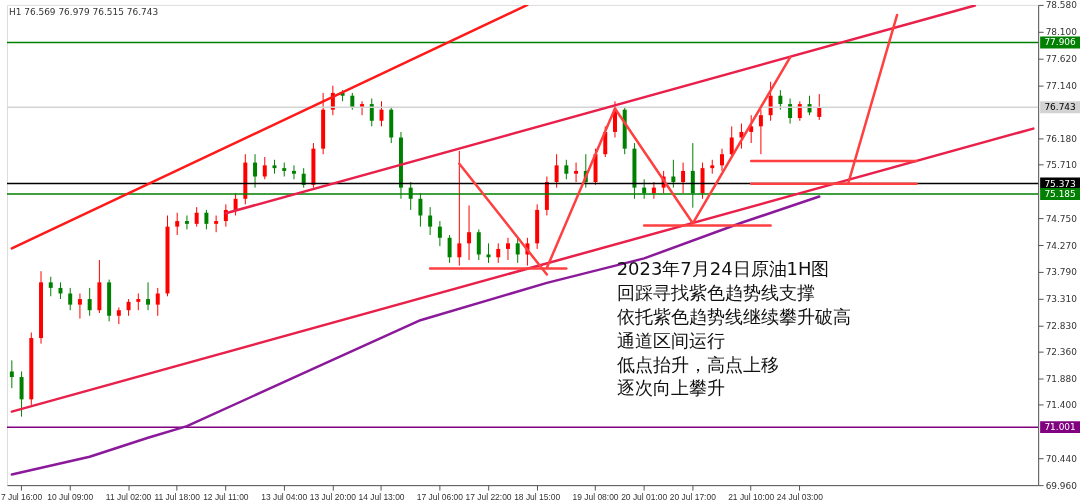 The image size is (1080, 501). What do you see at coordinates (177, 496) in the screenshot?
I see `x-tick-label: 11 Jul 18:00` at bounding box center [177, 496].